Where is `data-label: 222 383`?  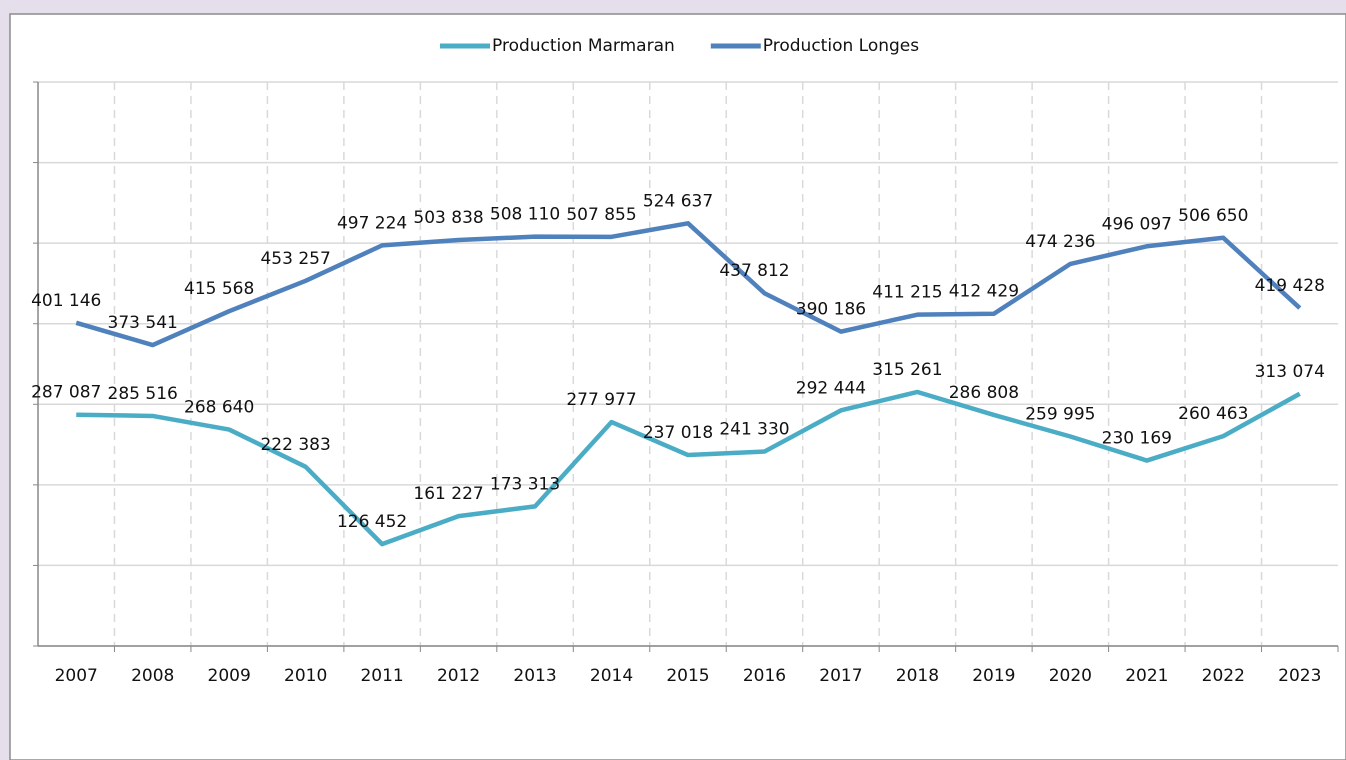 data-label: 222 383 is located at coordinates (295, 445).